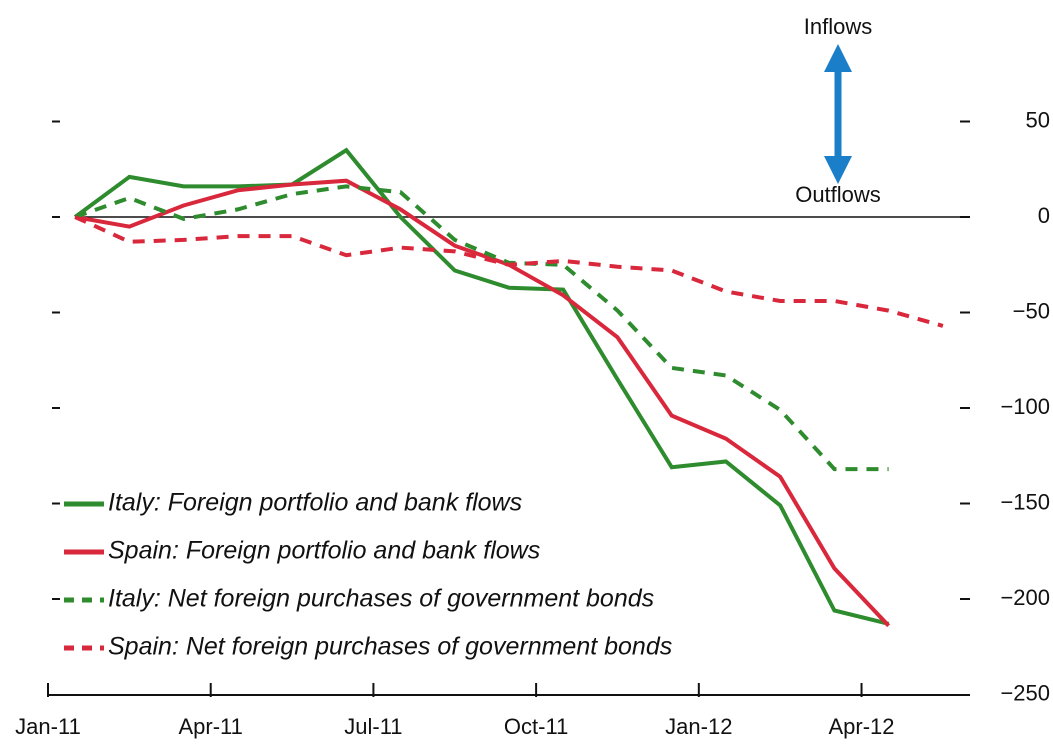 The width and height of the screenshot is (1053, 750). What do you see at coordinates (536, 726) in the screenshot?
I see `x-tick-label: Oct-11` at bounding box center [536, 726].